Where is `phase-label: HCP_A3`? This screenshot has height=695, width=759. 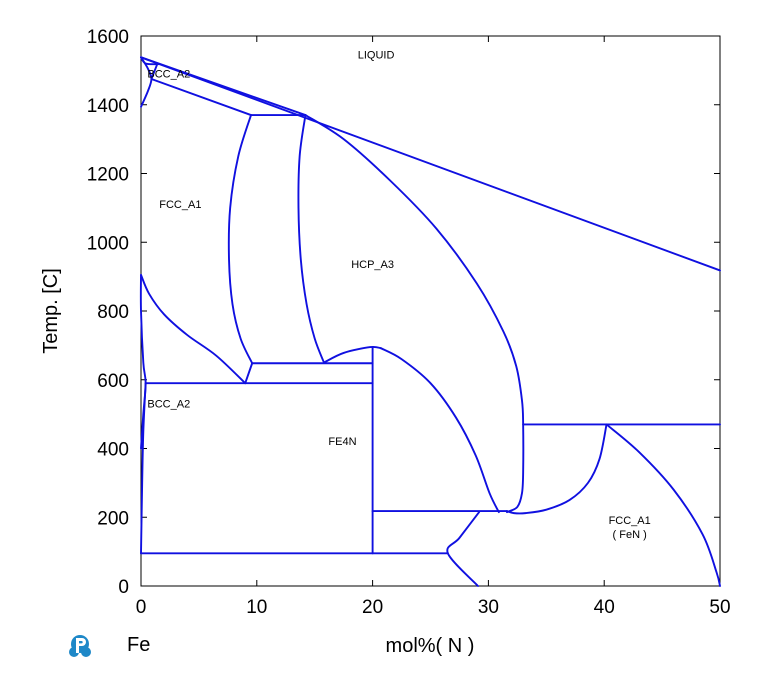 phase-label: HCP_A3 is located at coordinates (372, 265).